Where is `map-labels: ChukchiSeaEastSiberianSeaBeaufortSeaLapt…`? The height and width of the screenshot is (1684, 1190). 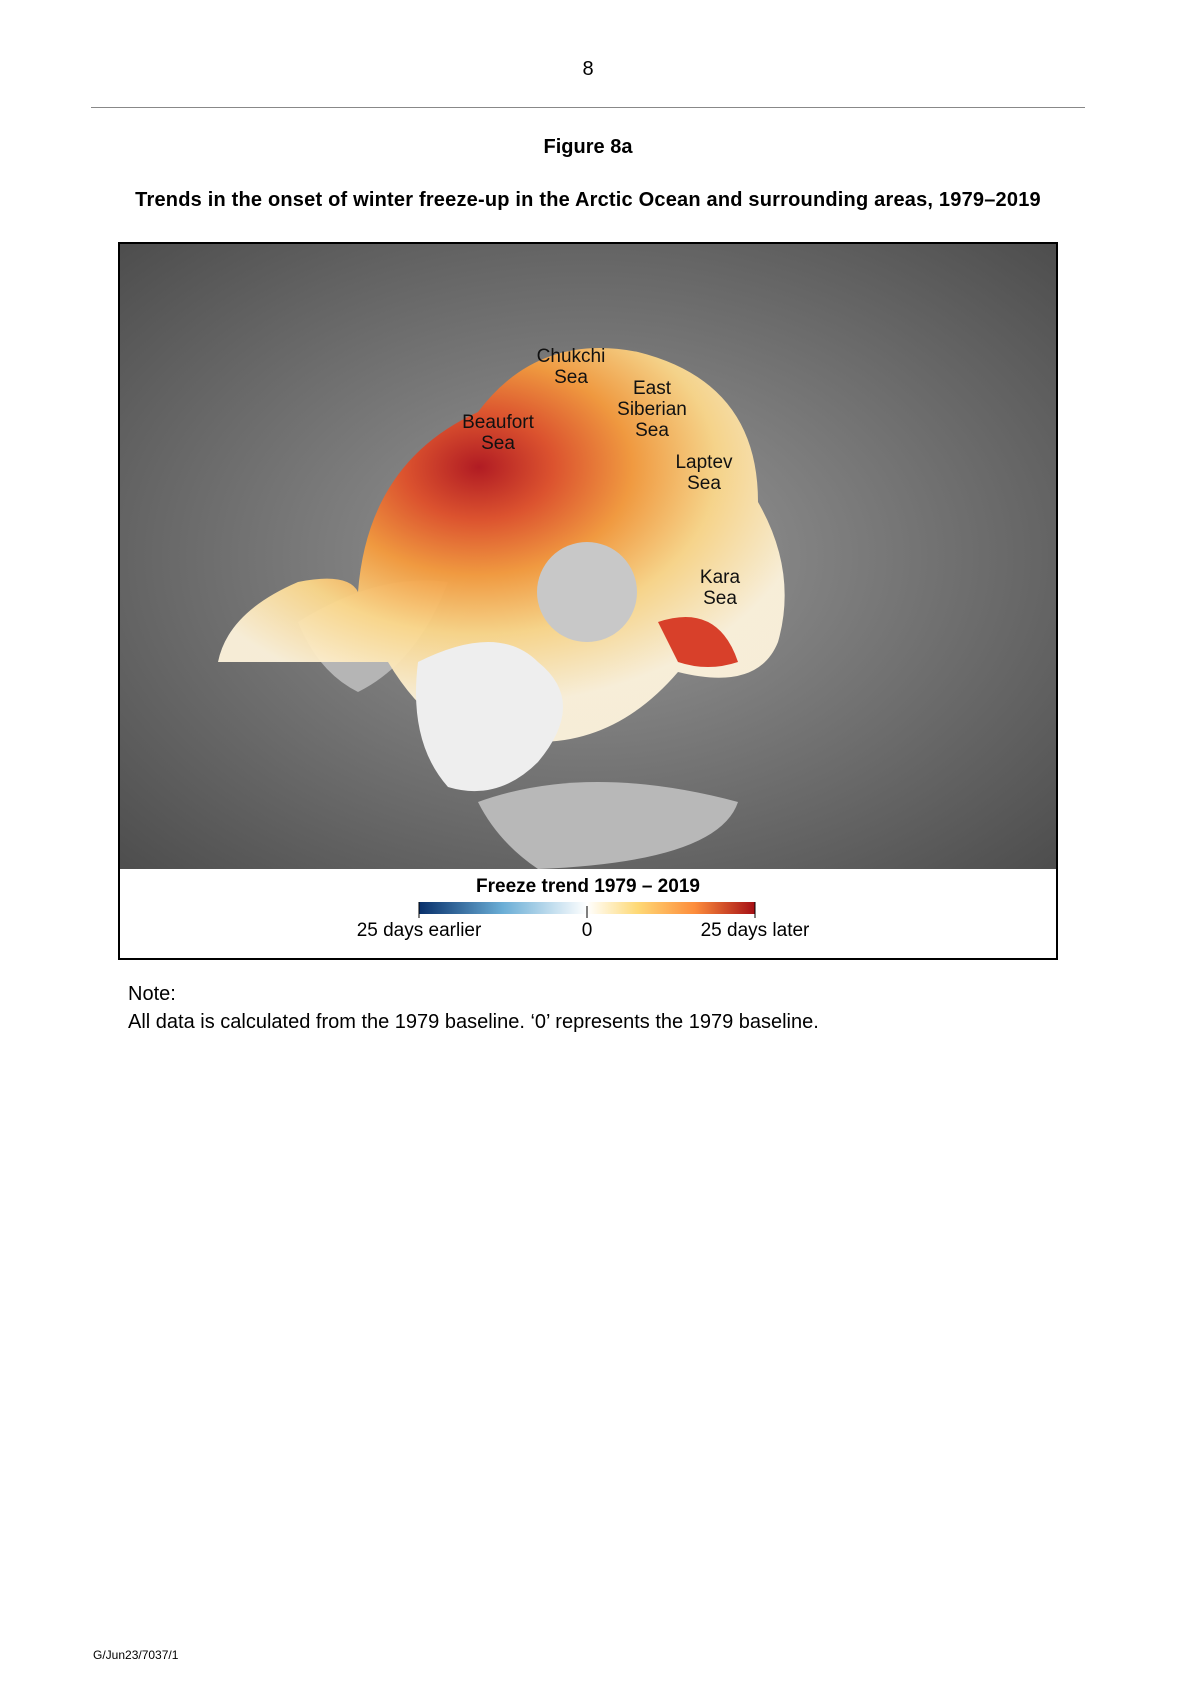
map-labels: ChukchiSeaEastSiberianSeaBeaufortSeaLapt… is located at coordinates (601, 477).